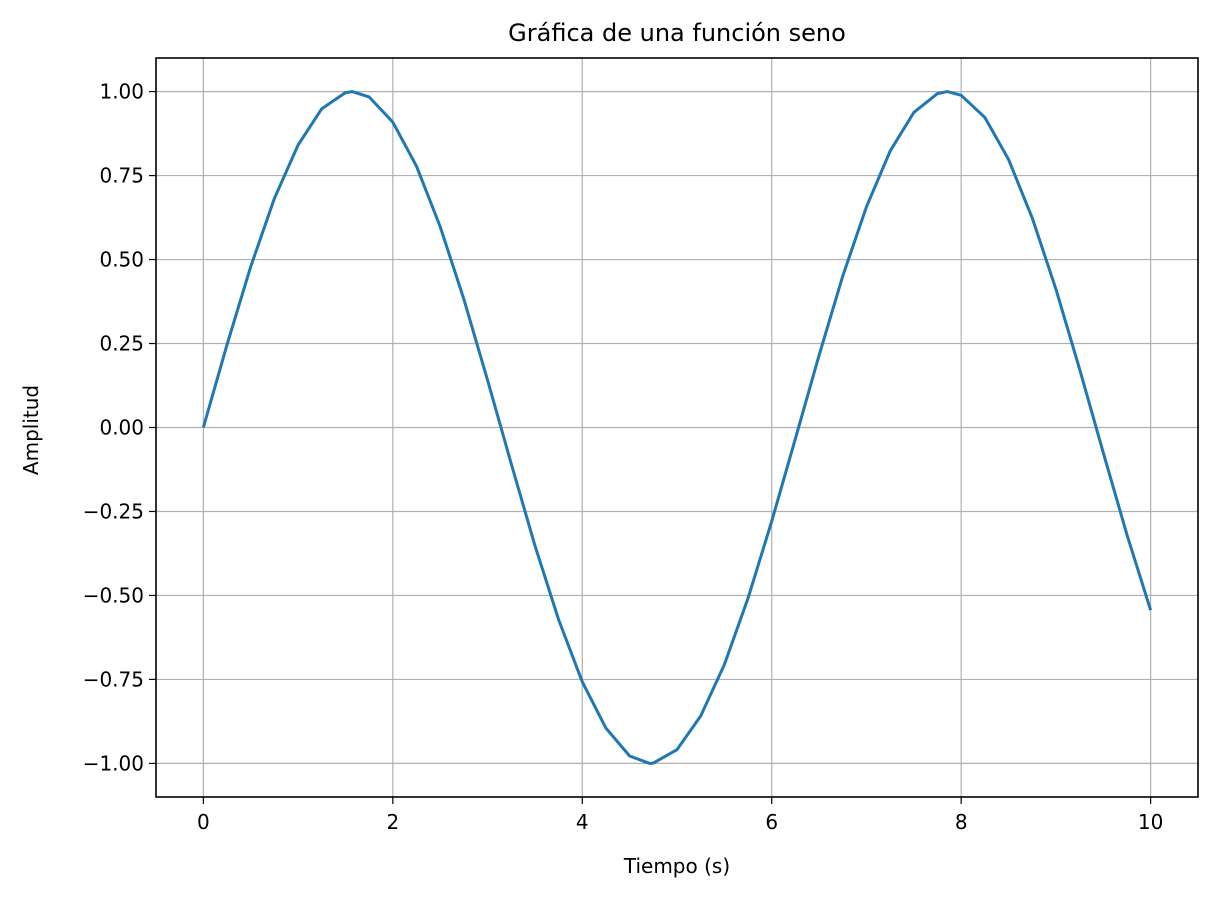  Describe the element at coordinates (113, 679) in the screenshot. I see `y-tick-label: −0.75` at that location.